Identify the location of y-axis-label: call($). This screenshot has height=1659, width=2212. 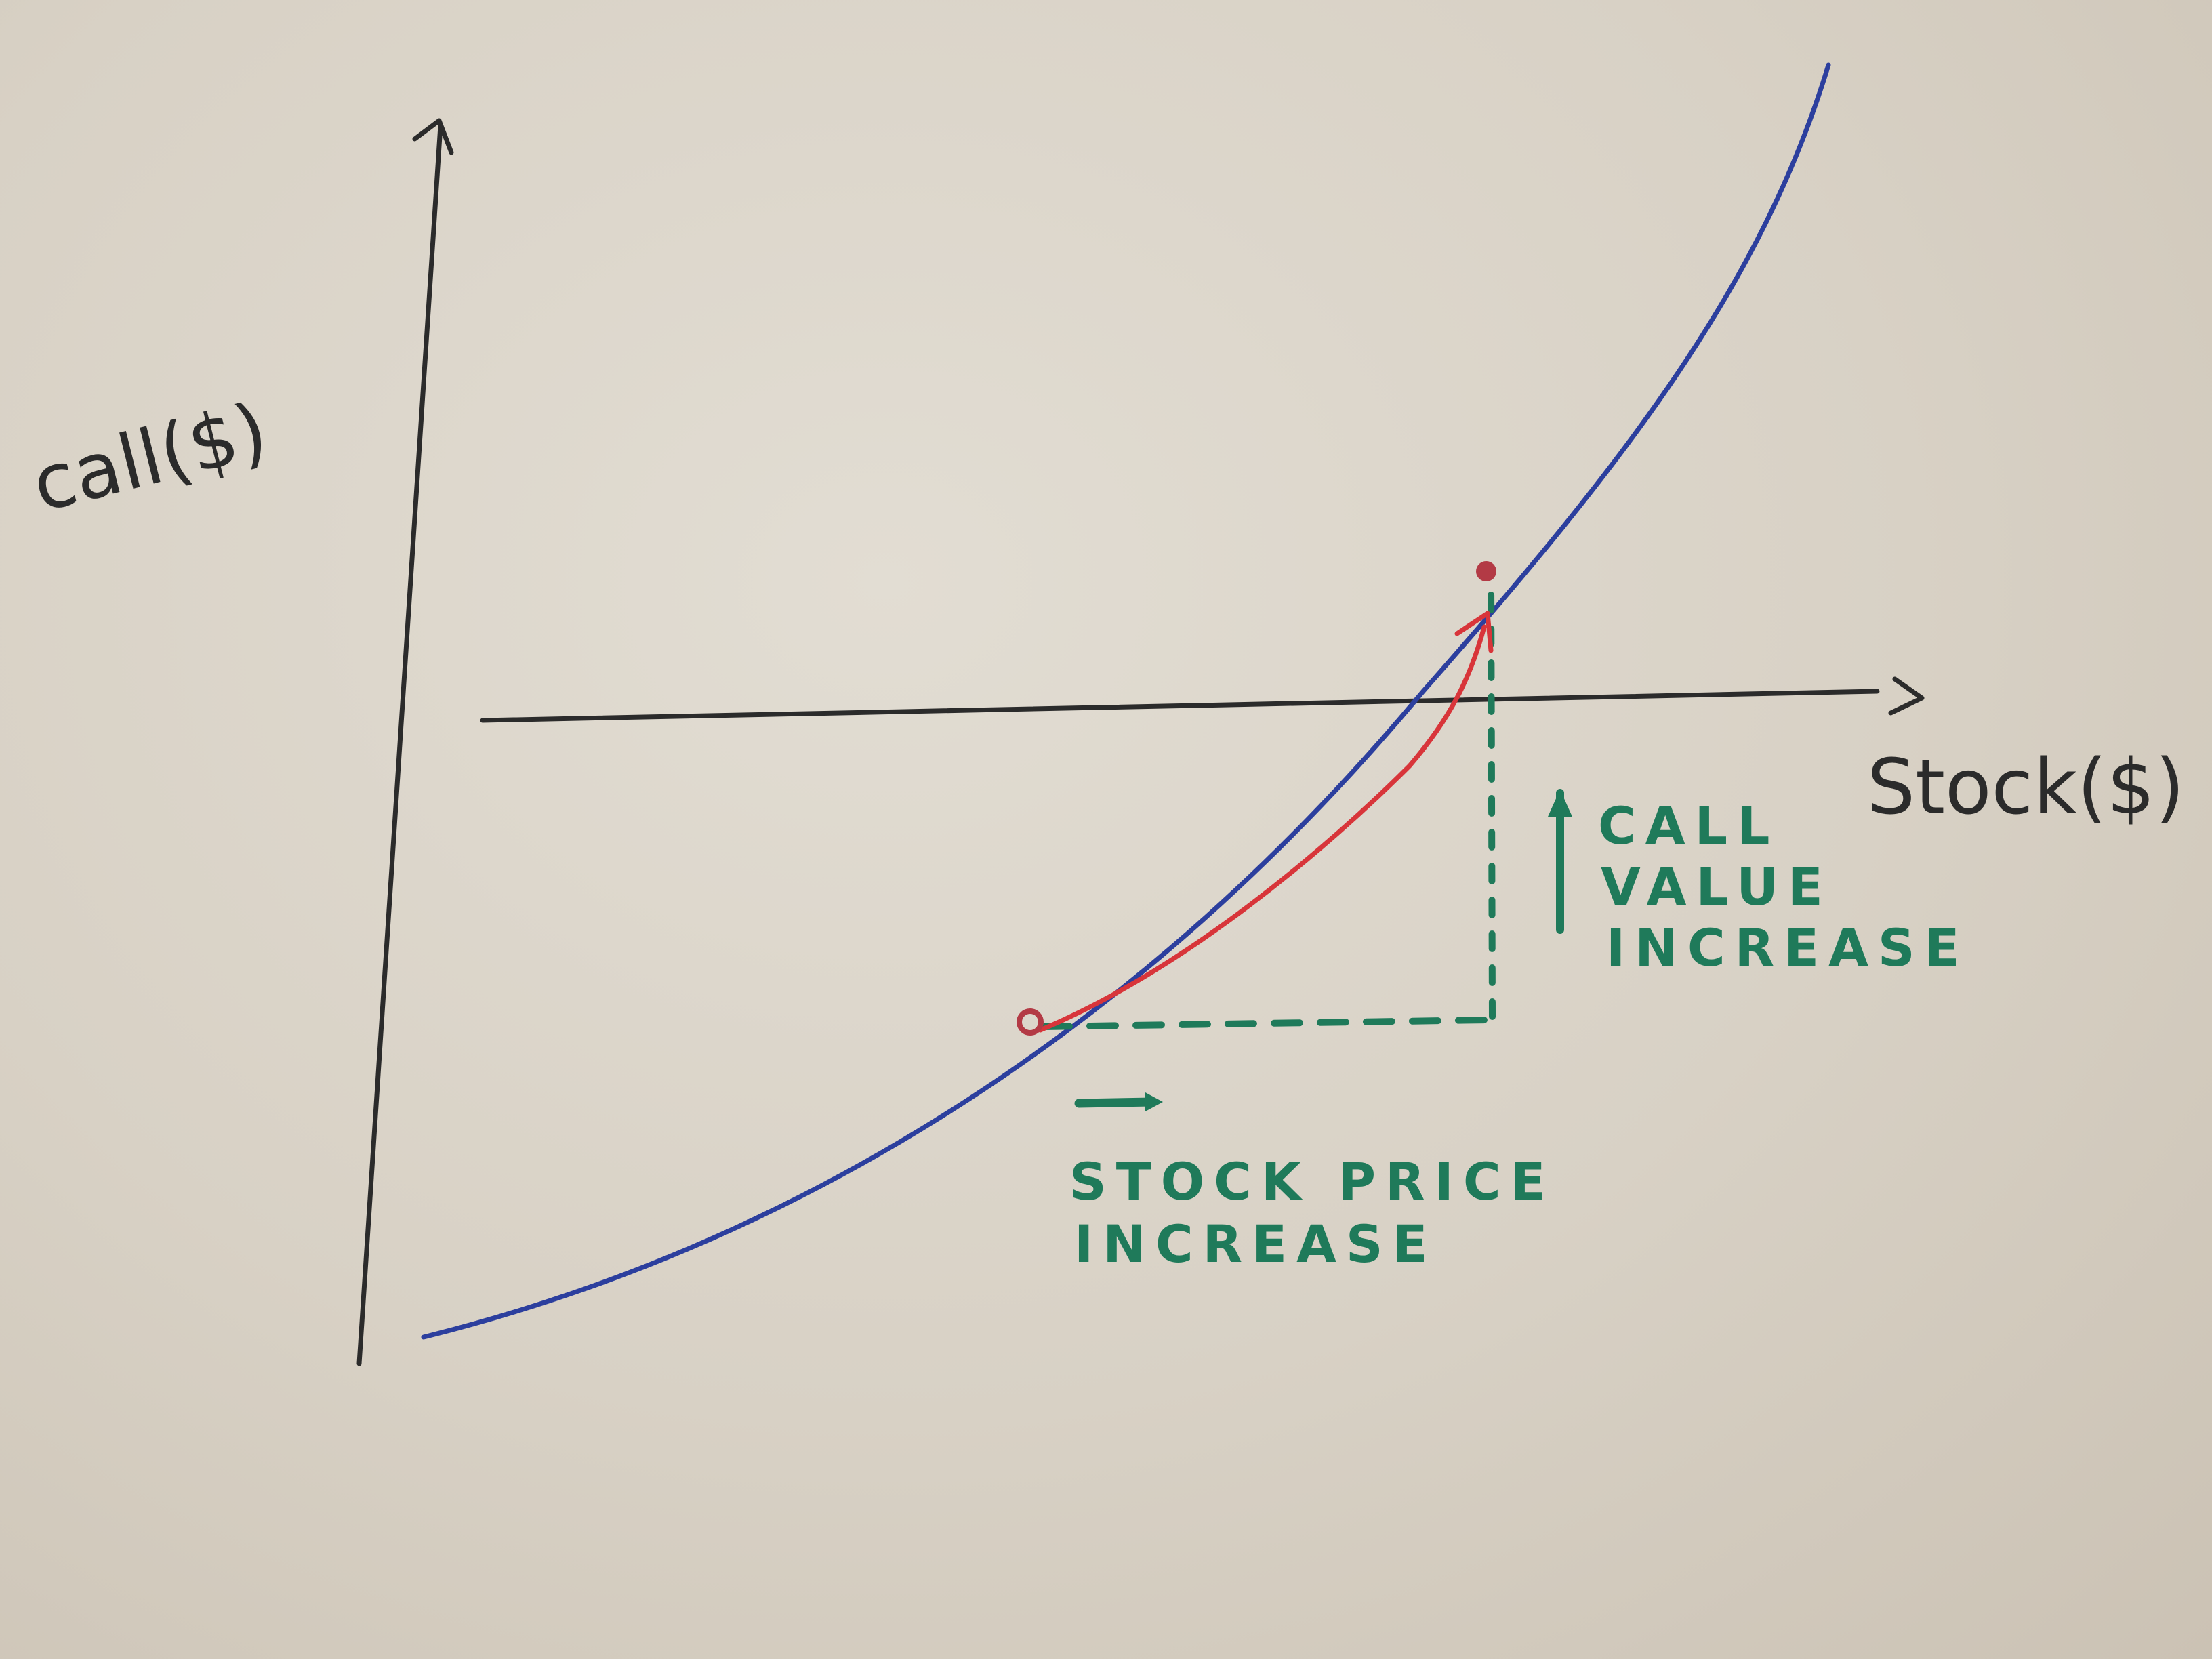
(150, 457).